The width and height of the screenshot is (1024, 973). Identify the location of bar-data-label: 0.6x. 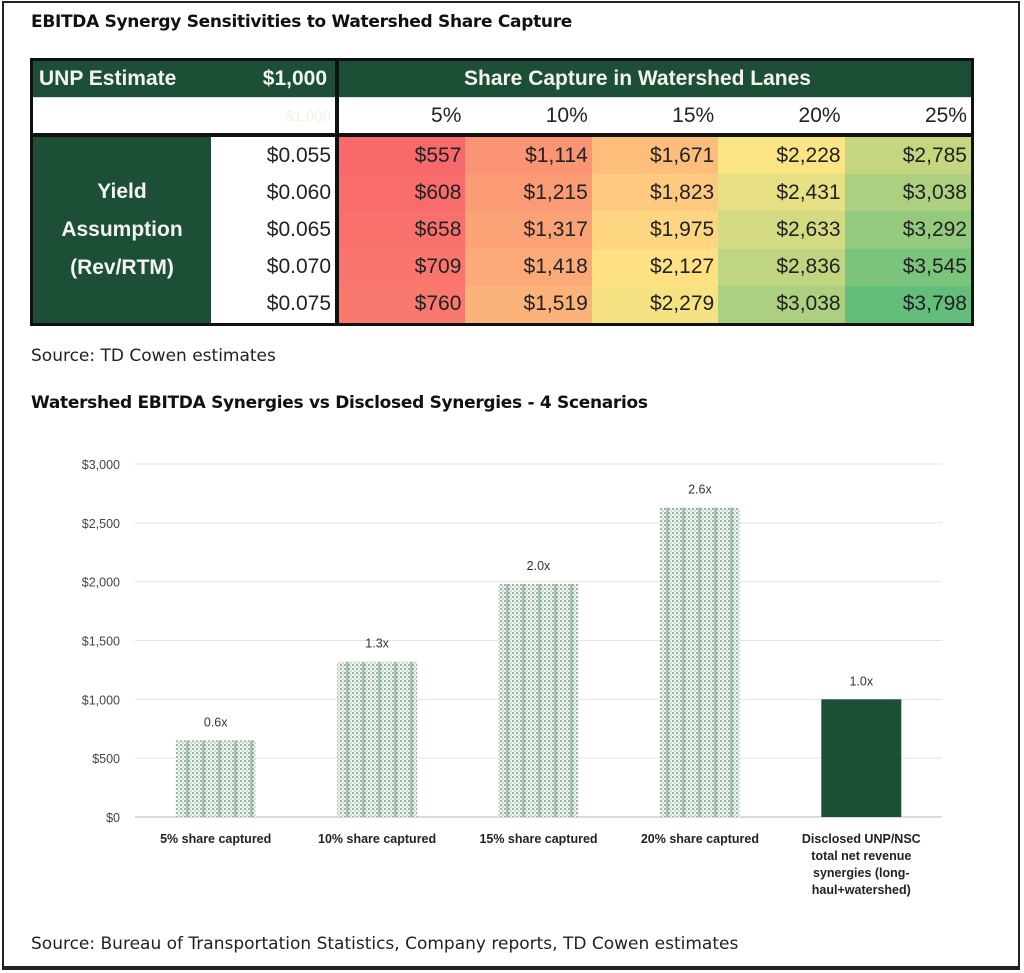
(216, 723).